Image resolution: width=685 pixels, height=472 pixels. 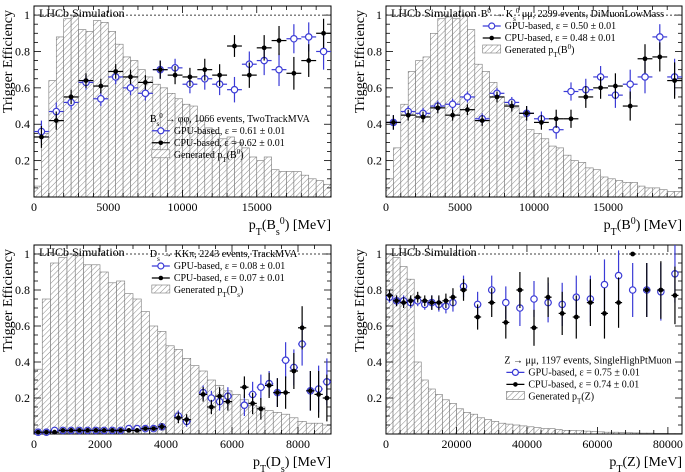 I want to click on legend-hist-label: Generated pT(Ds), so click(x=209, y=292).